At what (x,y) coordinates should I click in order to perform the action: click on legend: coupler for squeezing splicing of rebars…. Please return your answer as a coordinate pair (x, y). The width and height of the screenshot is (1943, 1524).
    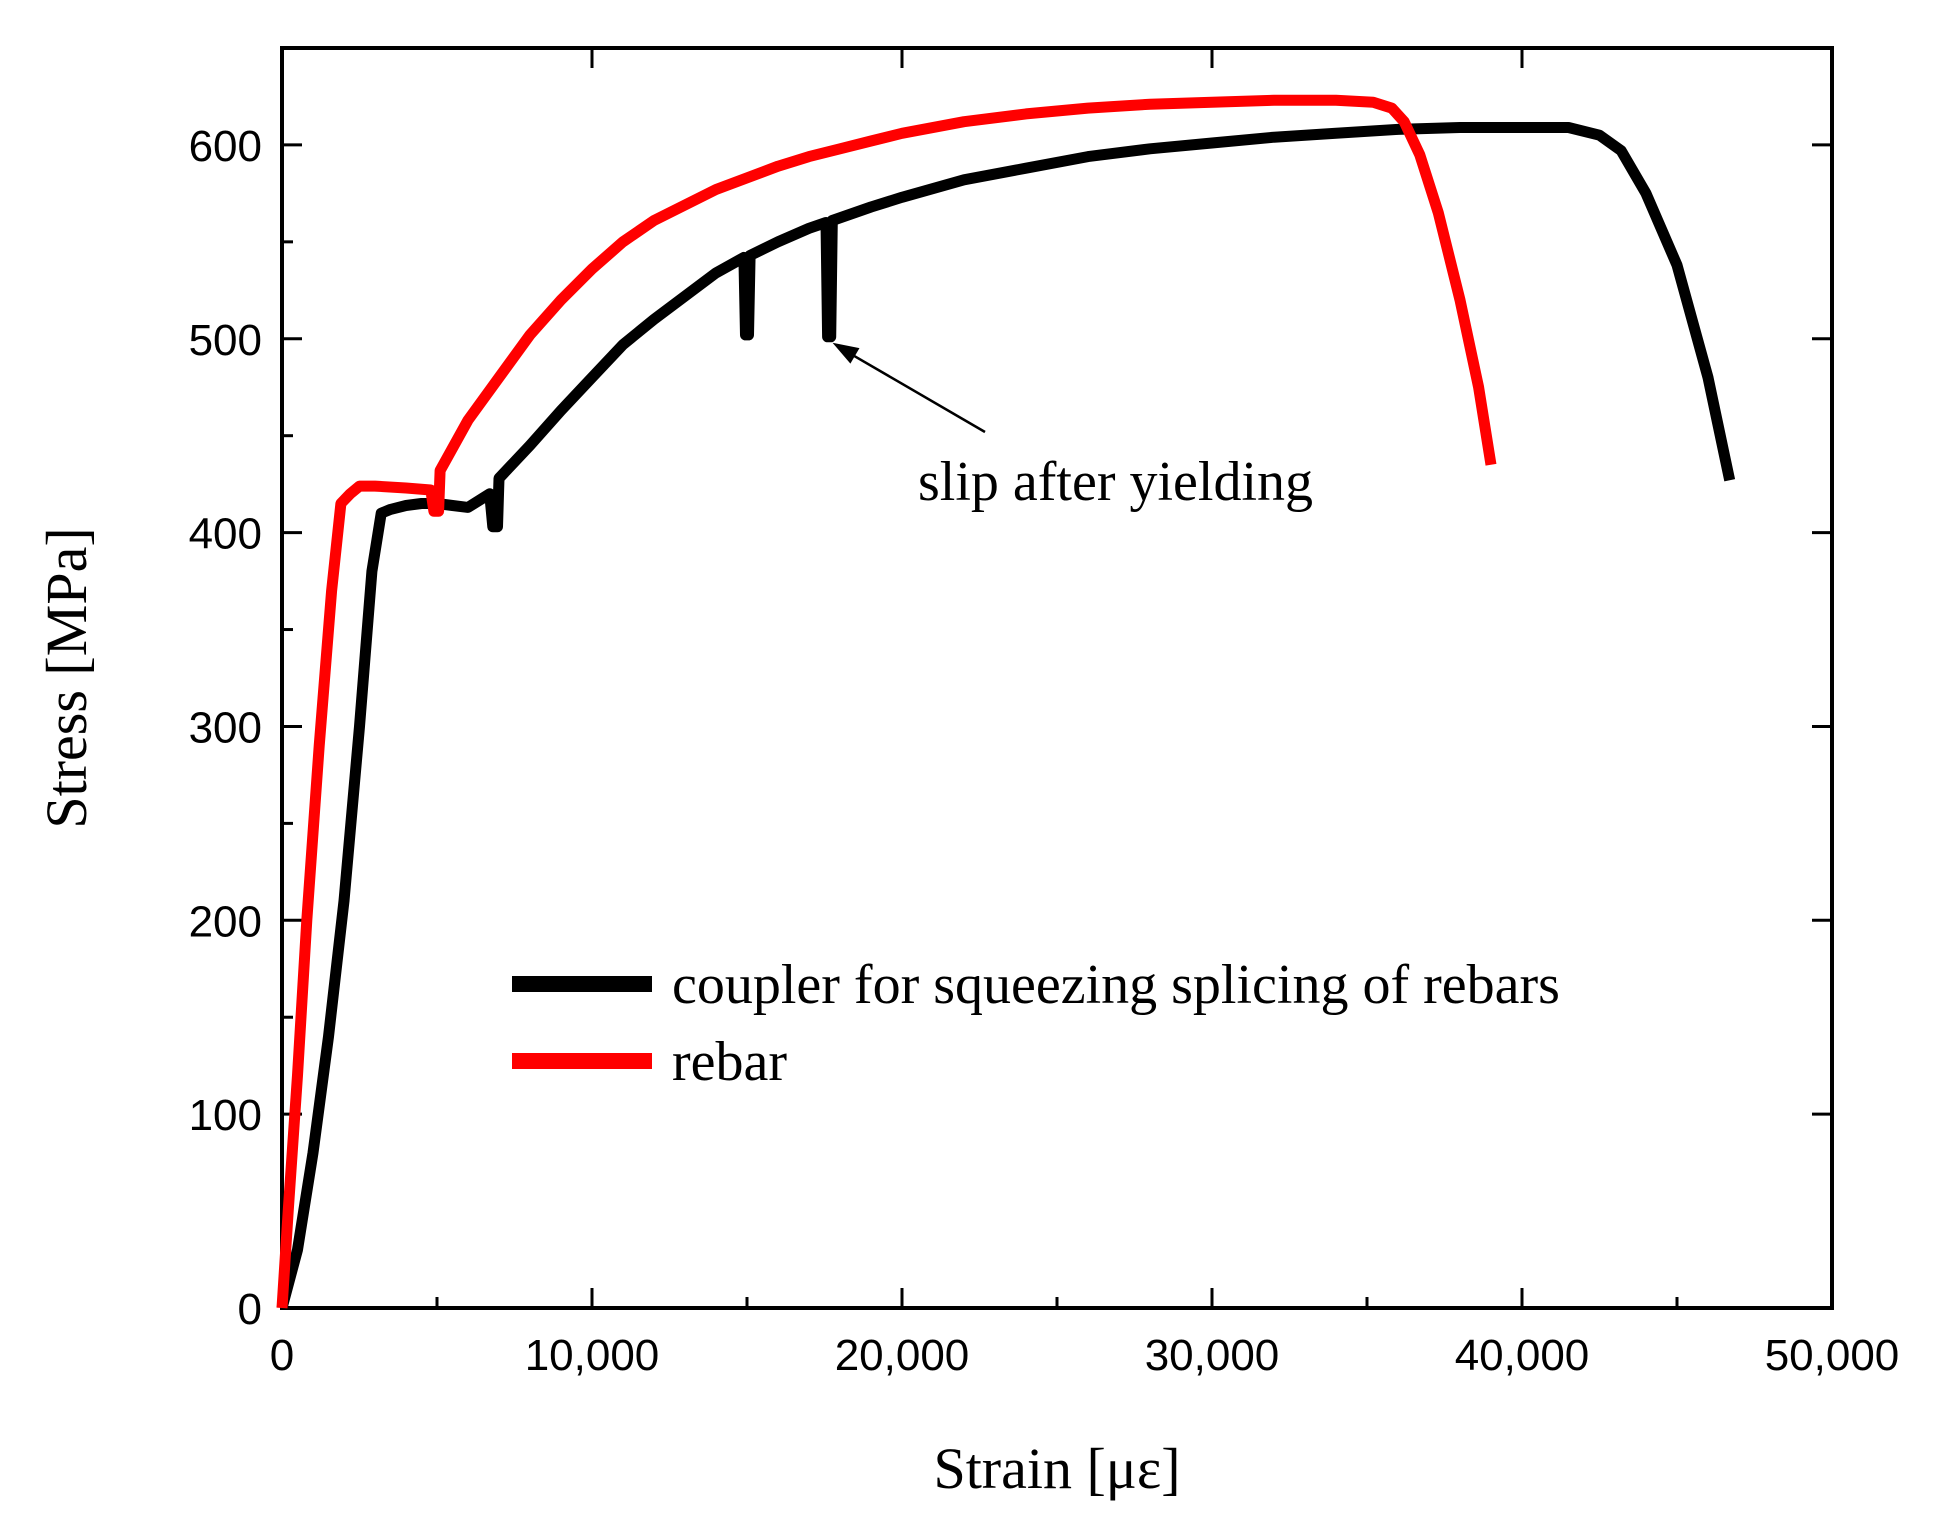
    Looking at the image, I should click on (1036, 1023).